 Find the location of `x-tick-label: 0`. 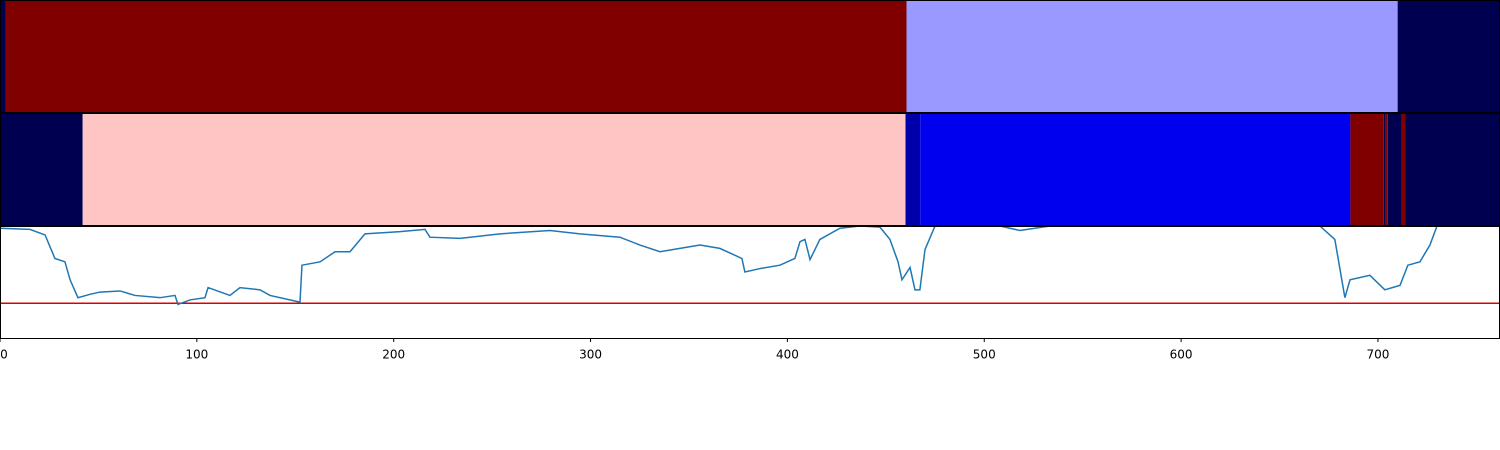

x-tick-label: 0 is located at coordinates (4, 355).